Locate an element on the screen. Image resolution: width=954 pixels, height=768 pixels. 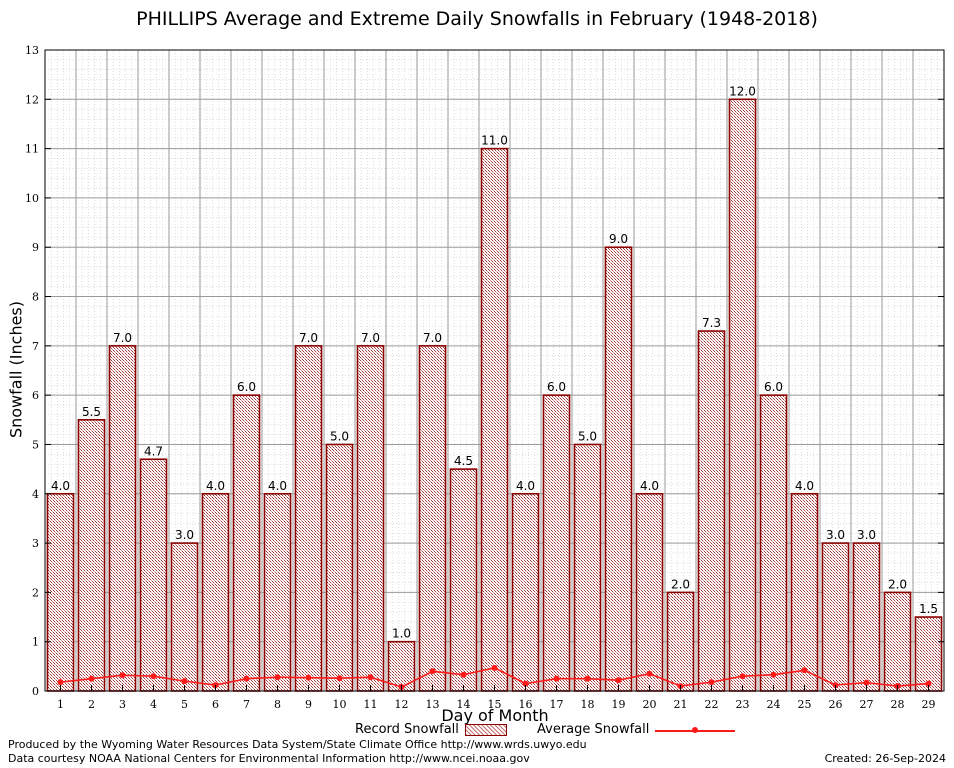
y-tick-label: 13 is located at coordinates (32, 50).